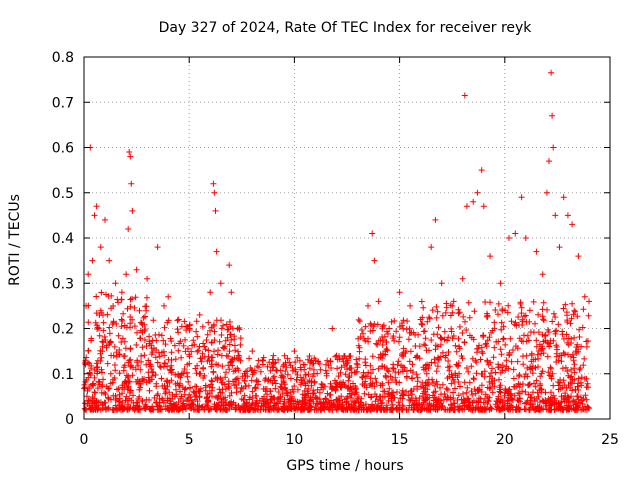 The width and height of the screenshot is (640, 480). What do you see at coordinates (189, 440) in the screenshot?
I see `x-tick-label: 5` at bounding box center [189, 440].